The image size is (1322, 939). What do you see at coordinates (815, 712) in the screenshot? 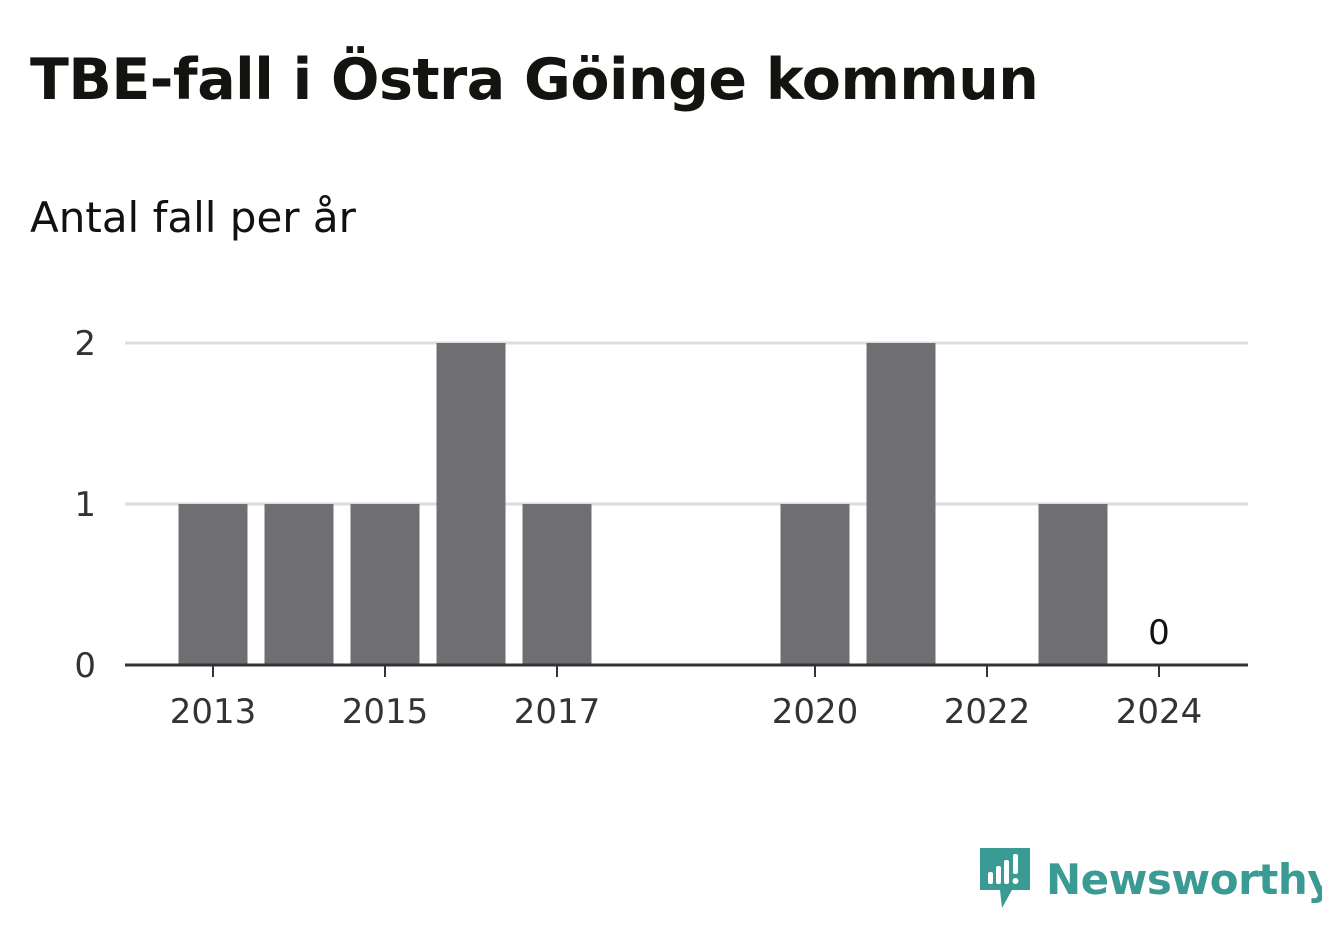
I see `x-tick-label: 2020` at bounding box center [815, 712].